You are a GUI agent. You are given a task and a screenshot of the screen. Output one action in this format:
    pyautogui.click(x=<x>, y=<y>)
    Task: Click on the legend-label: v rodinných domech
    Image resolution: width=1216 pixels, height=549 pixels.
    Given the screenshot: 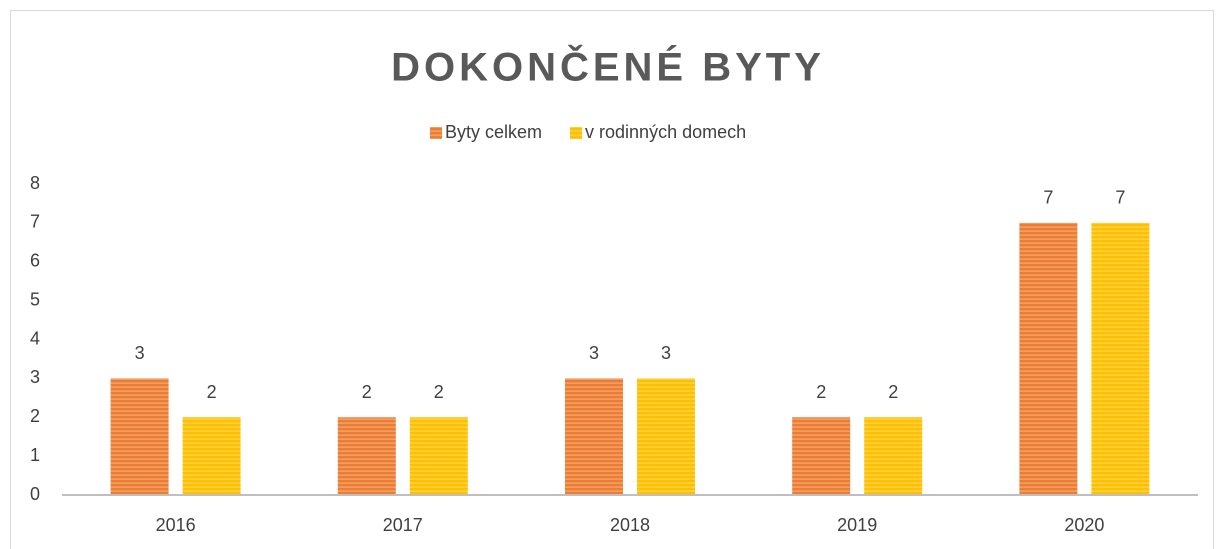 What is the action you would take?
    pyautogui.click(x=665, y=132)
    